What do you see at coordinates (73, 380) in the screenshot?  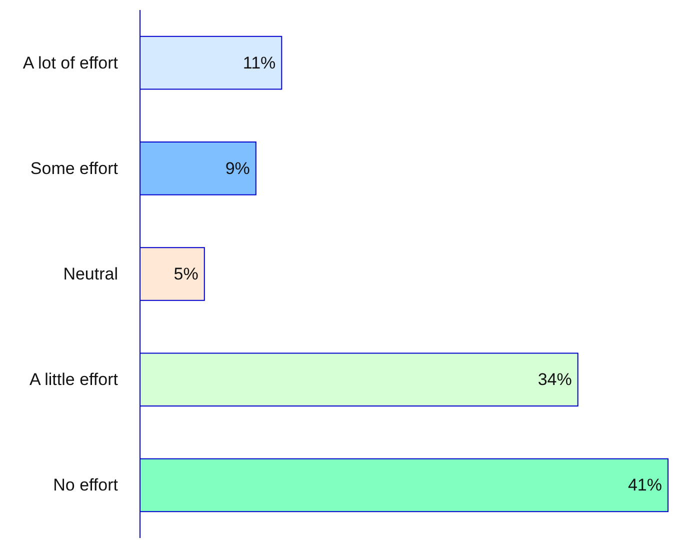 I see `y-tick-label: A little effort` at bounding box center [73, 380].